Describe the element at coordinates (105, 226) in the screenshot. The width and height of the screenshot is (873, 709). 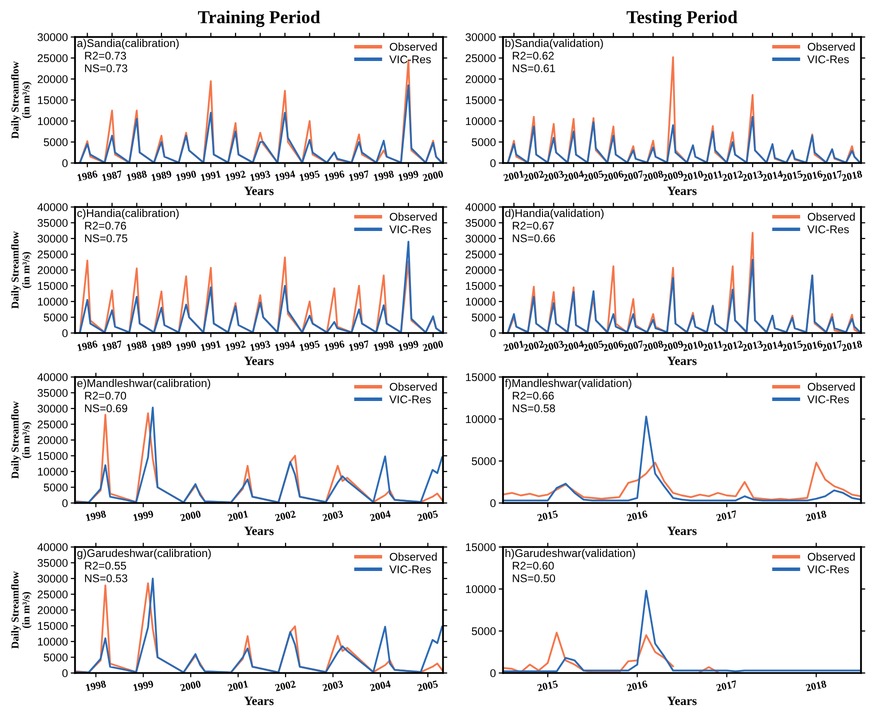
I see `annotation: R2=0.76` at that location.